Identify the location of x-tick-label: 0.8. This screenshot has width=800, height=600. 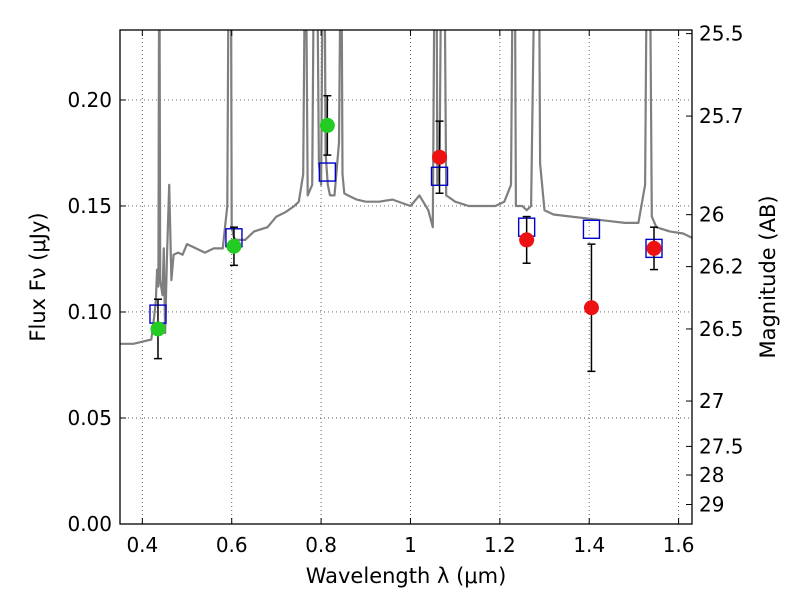
(321, 545).